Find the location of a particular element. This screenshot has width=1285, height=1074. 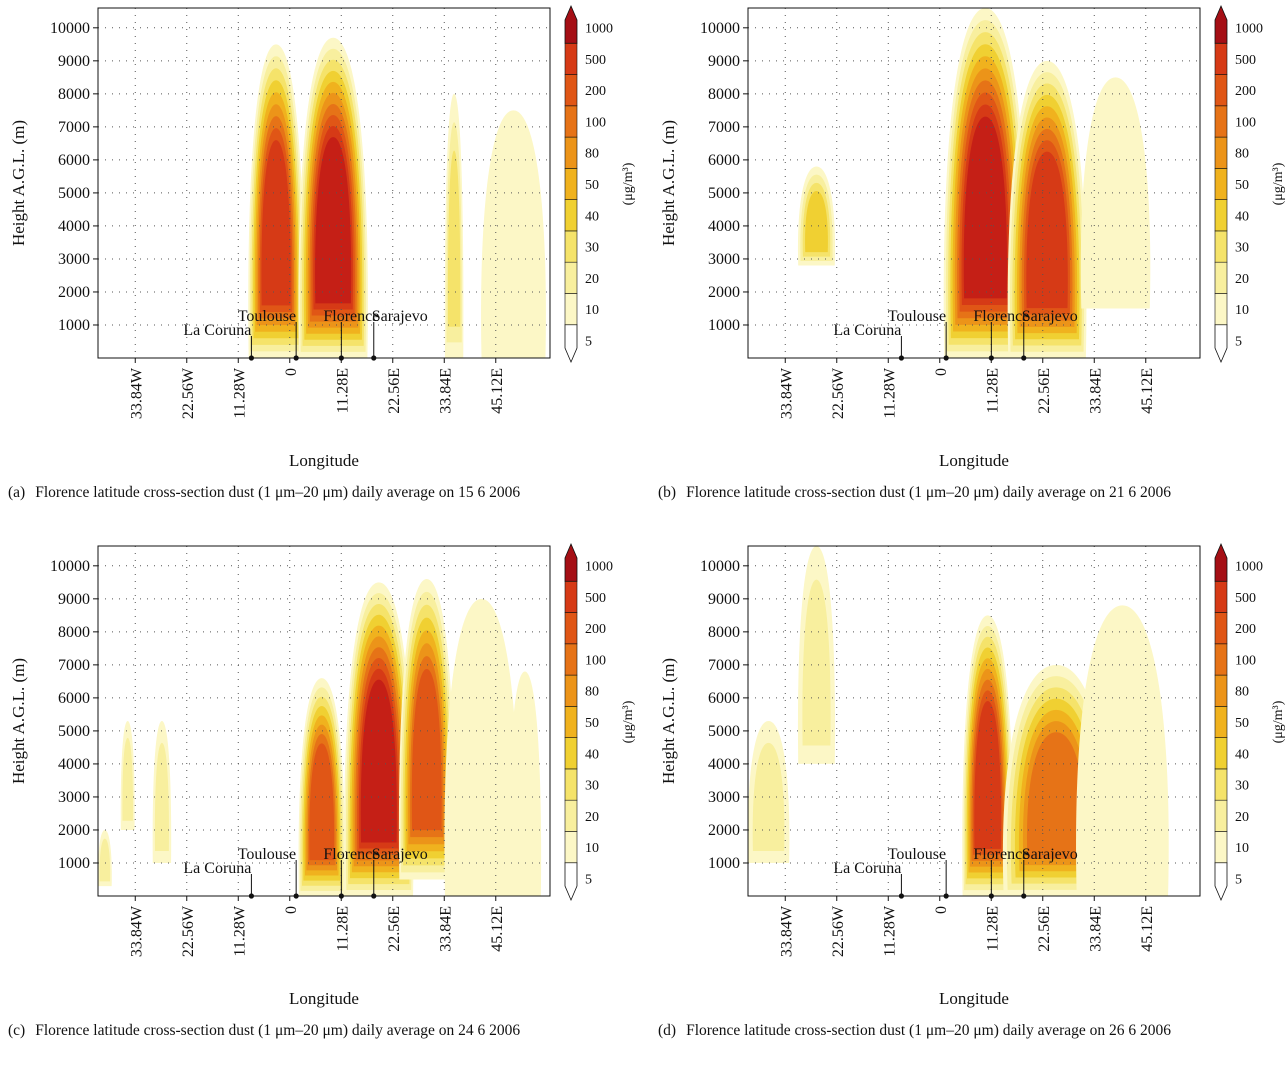

colorbar-label-a-0: 5 is located at coordinates (588, 341).